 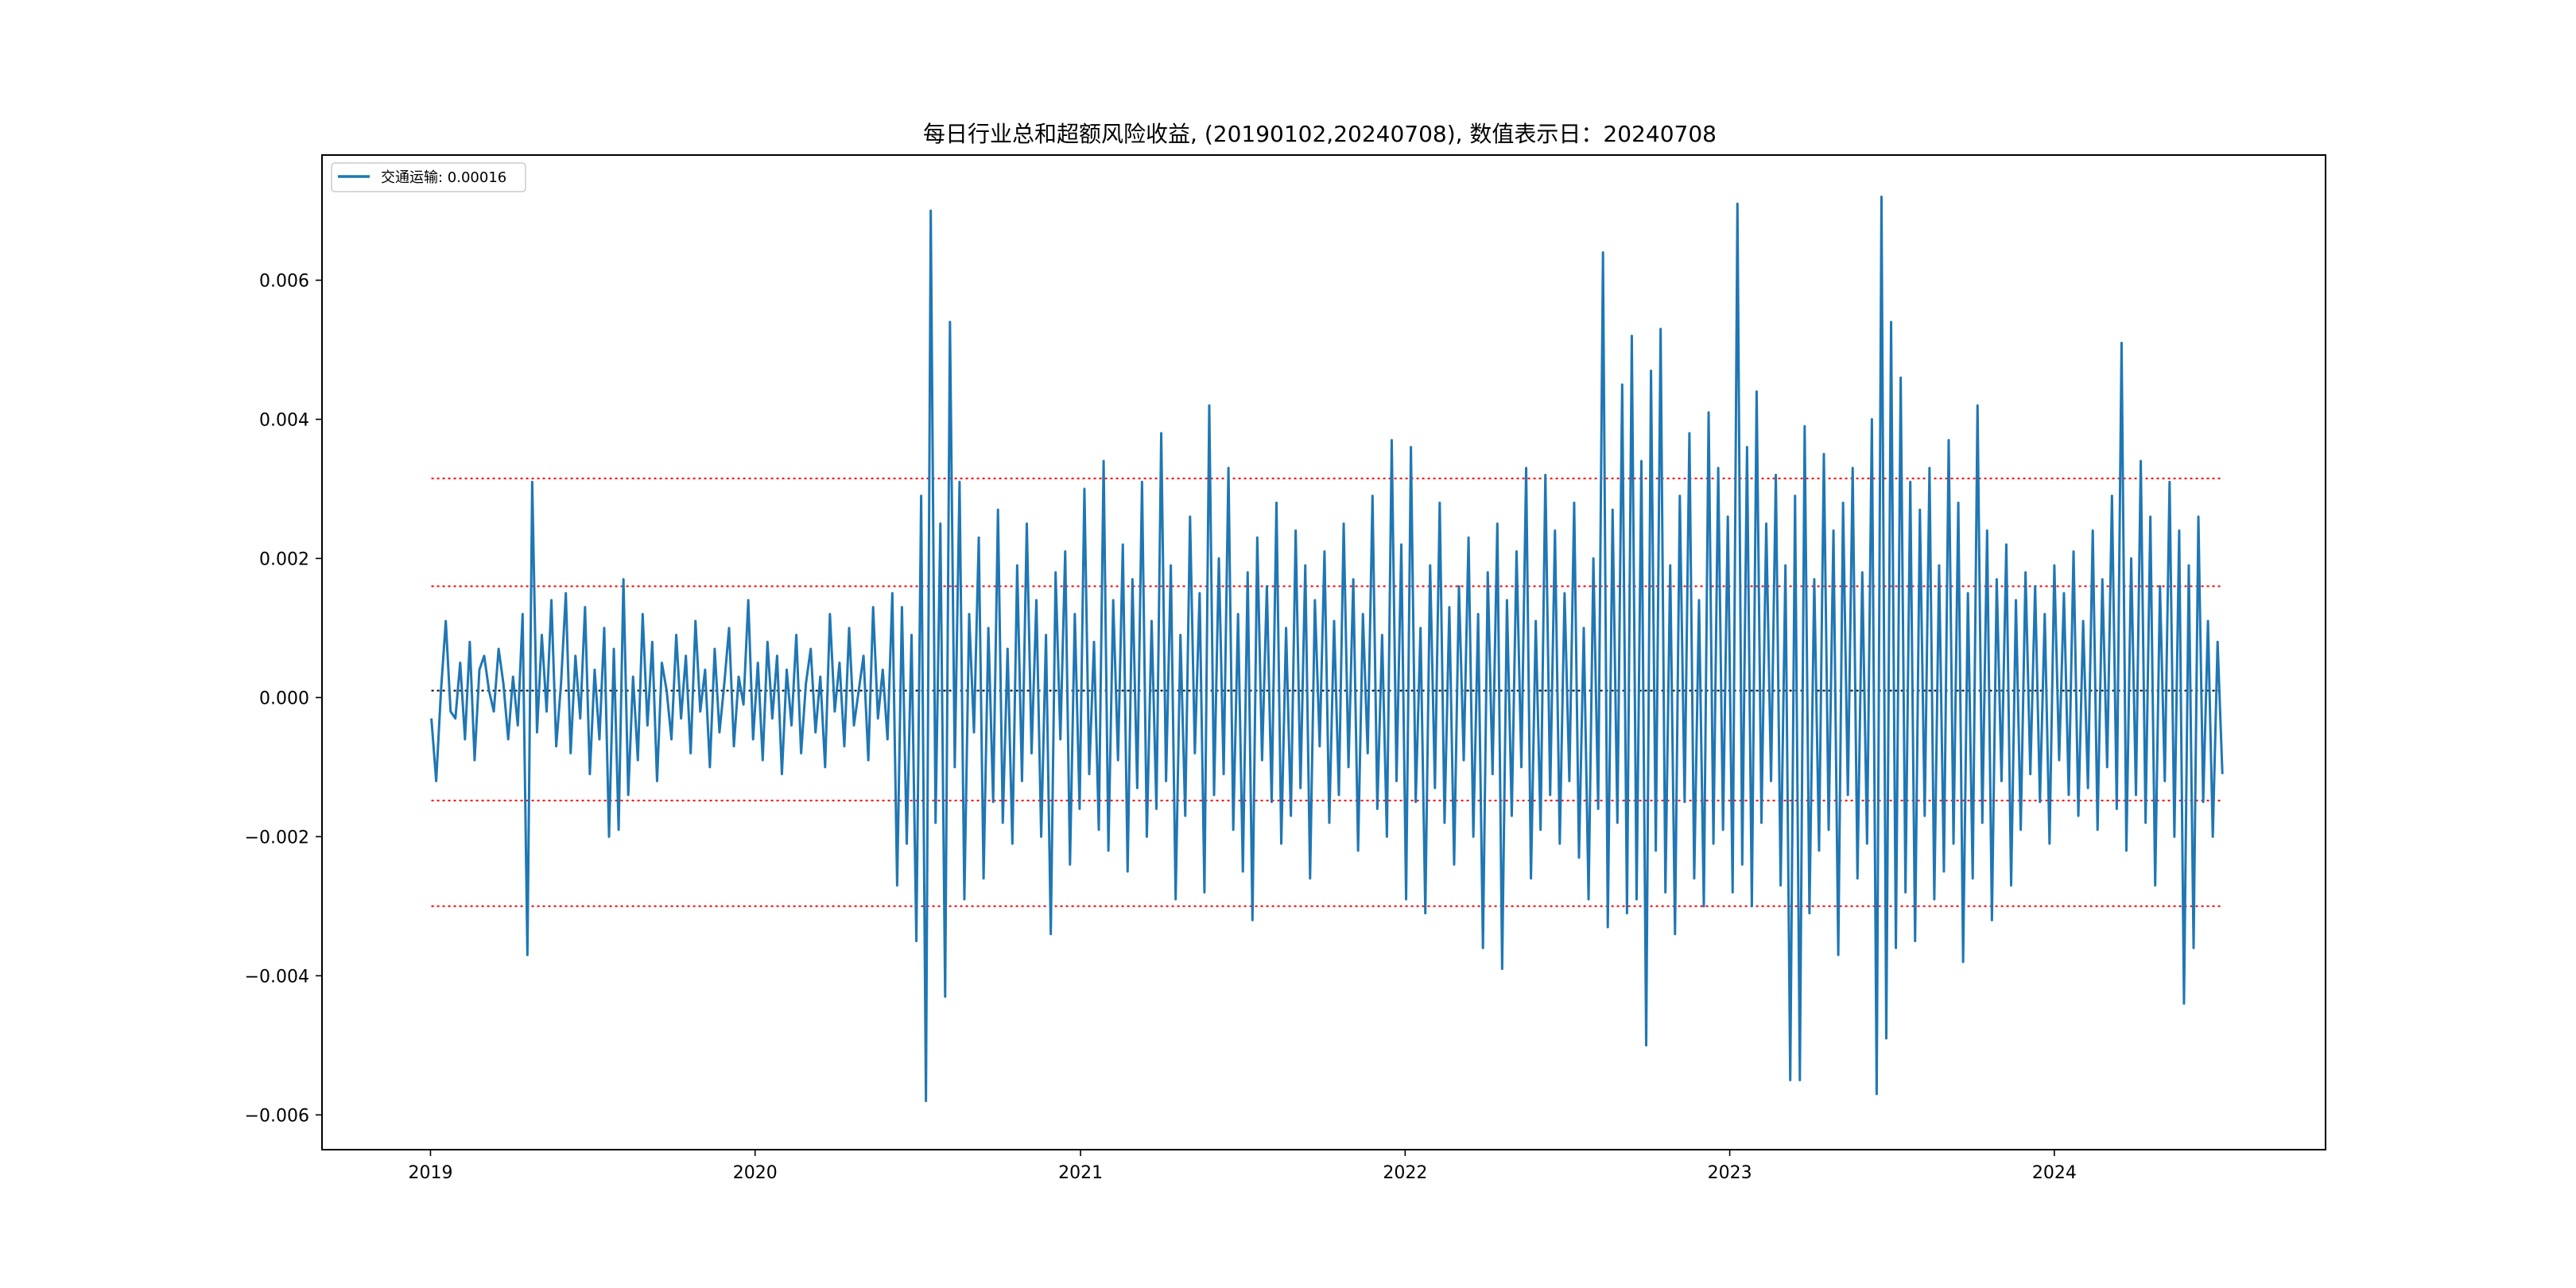 I want to click on x-tick-label-2024: 2024, so click(x=2054, y=1173).